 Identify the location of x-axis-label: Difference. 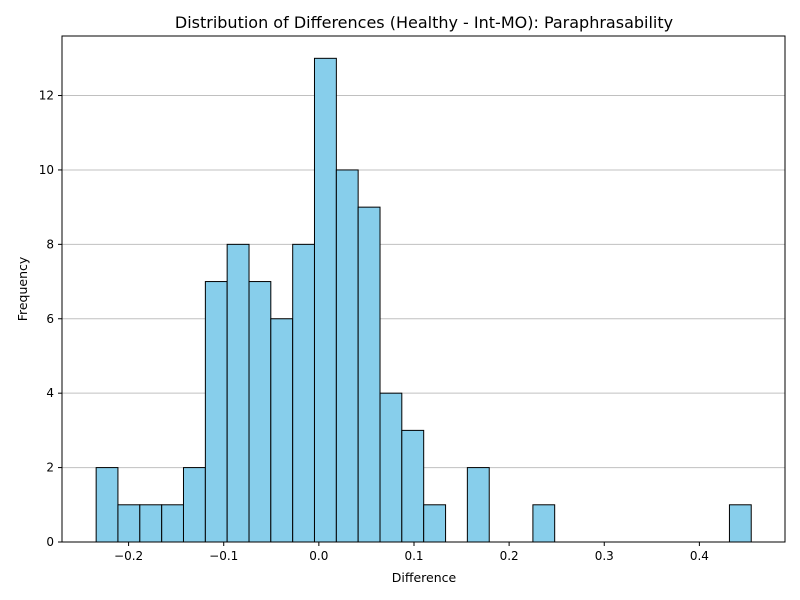
(424, 577).